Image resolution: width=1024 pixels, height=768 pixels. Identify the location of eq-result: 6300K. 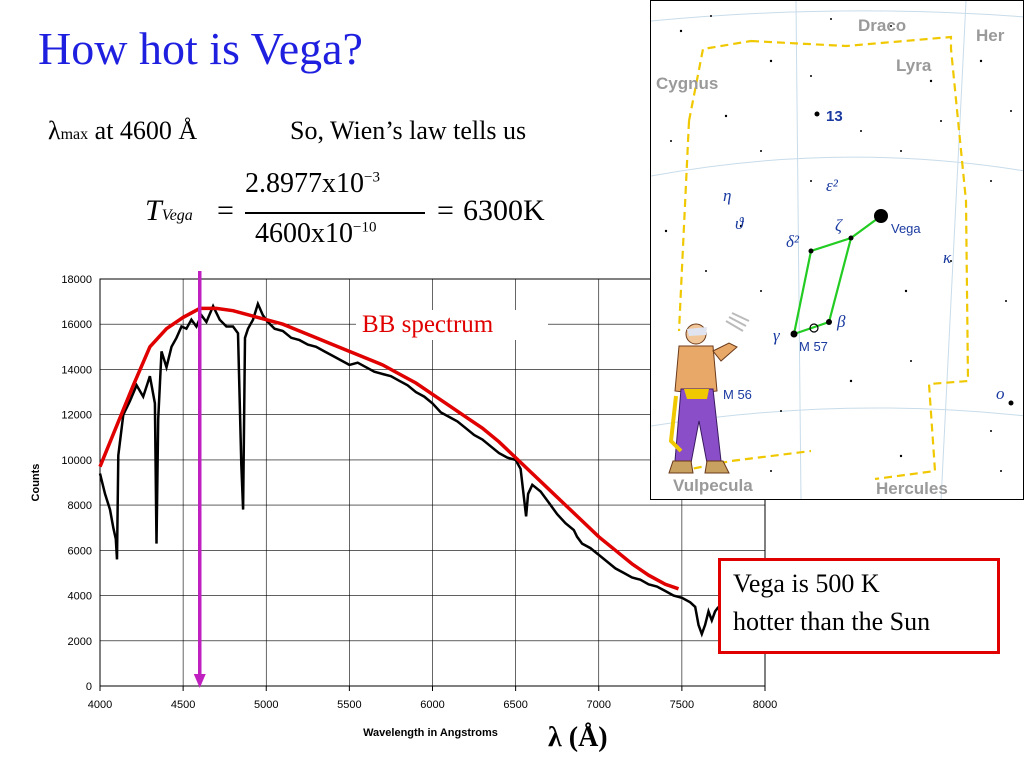
(504, 210).